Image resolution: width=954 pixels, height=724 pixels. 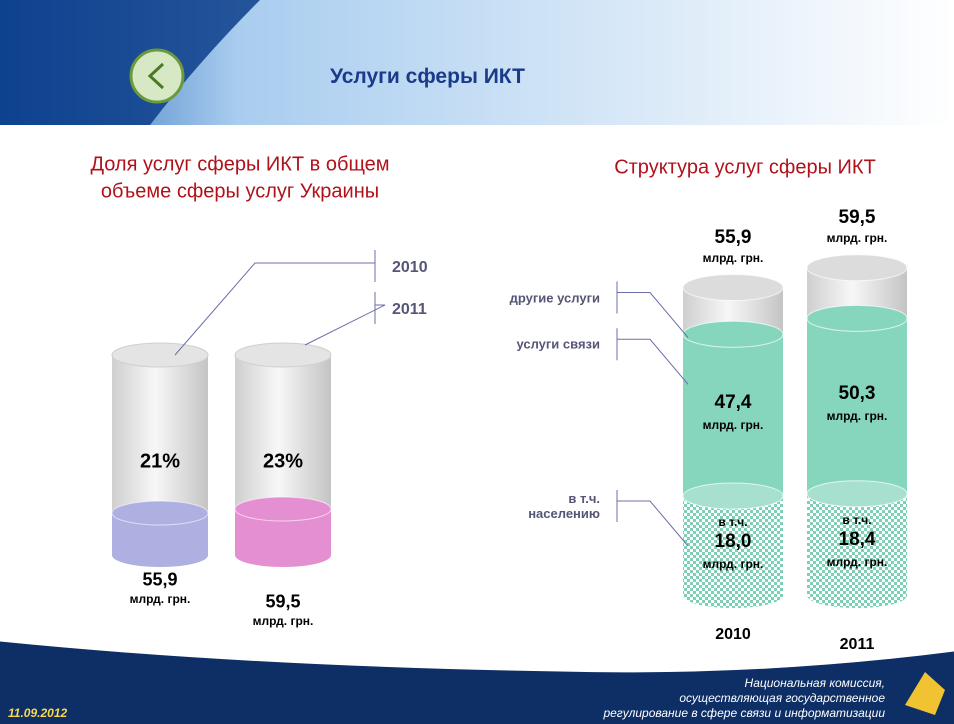 What do you see at coordinates (782, 698) in the screenshot?
I see `footer-line: осуществляющая государственное` at bounding box center [782, 698].